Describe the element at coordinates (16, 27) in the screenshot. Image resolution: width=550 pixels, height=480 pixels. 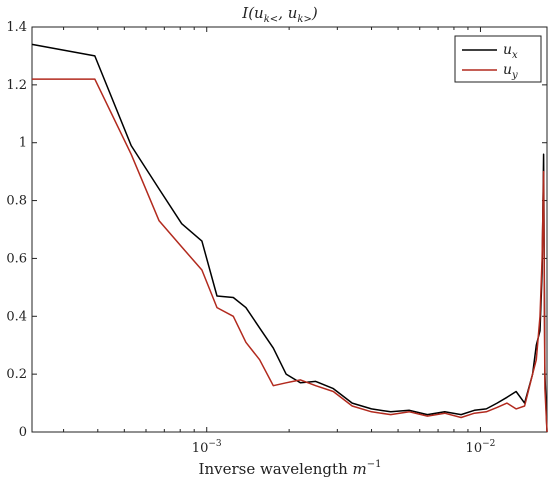
I see `y-tick-label: 1.4` at that location.